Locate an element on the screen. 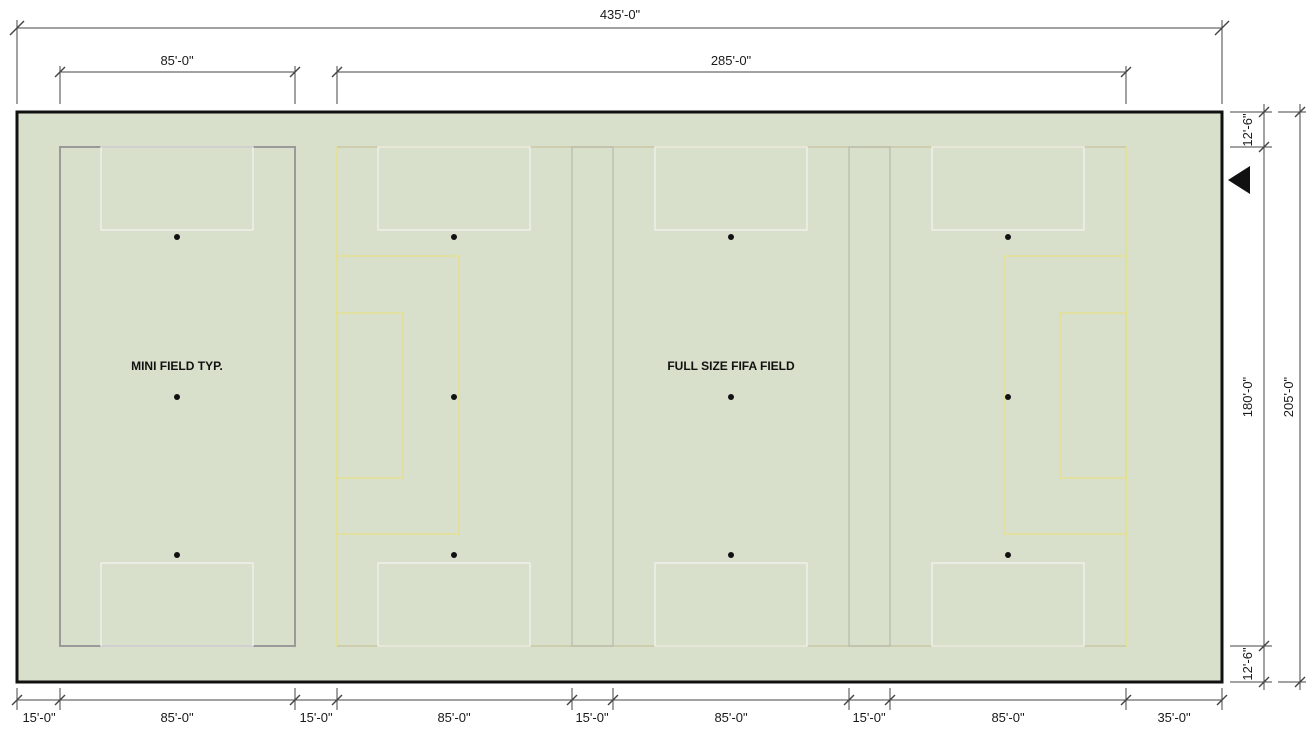 The width and height of the screenshot is (1306, 732). overlay-goal-box-1-bottom is located at coordinates (454, 604).